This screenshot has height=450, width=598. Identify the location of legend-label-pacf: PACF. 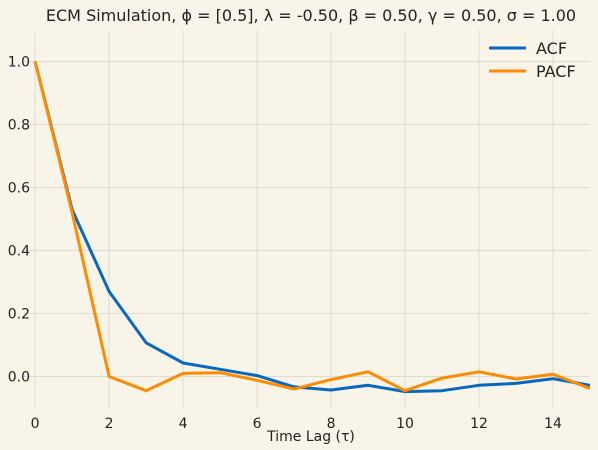
(556, 71).